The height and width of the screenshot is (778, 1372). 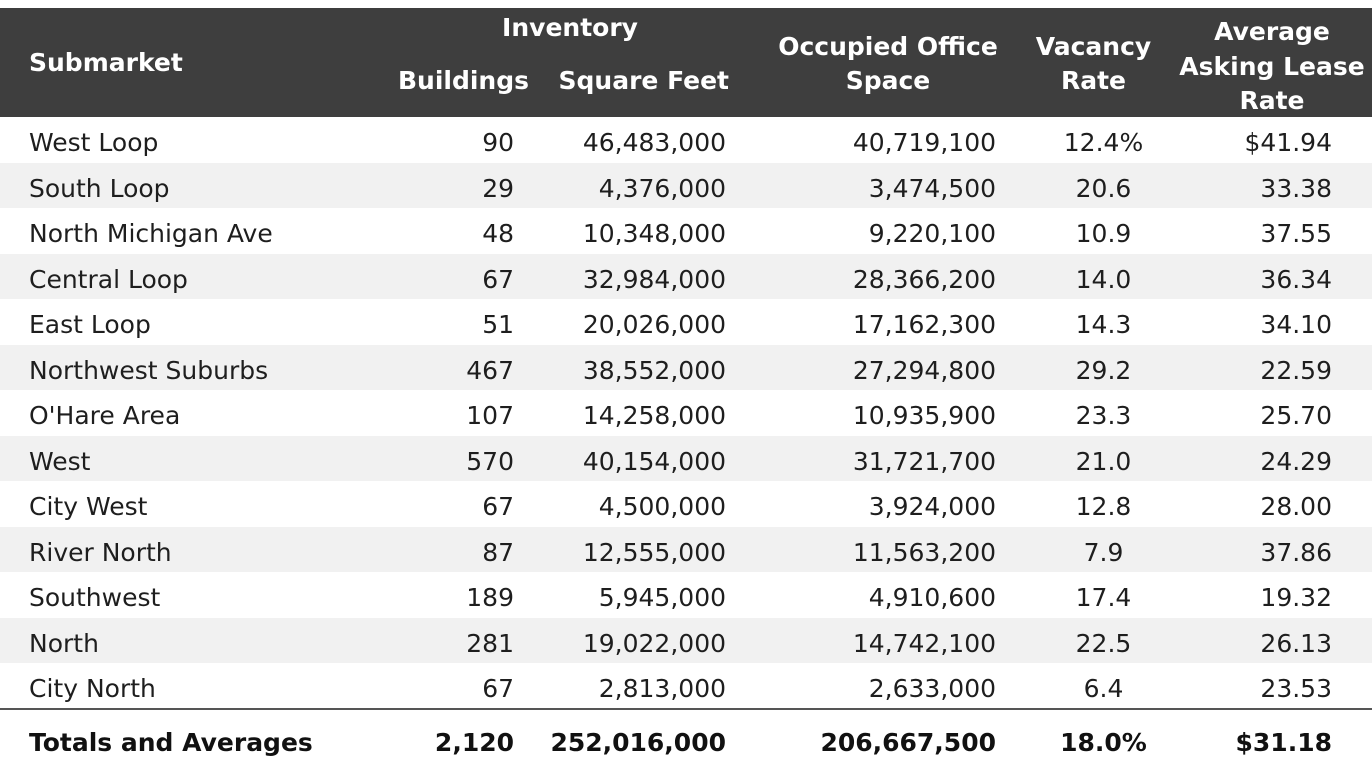 What do you see at coordinates (654, 370) in the screenshot?
I see `cell-square-feet: 38,552,000` at bounding box center [654, 370].